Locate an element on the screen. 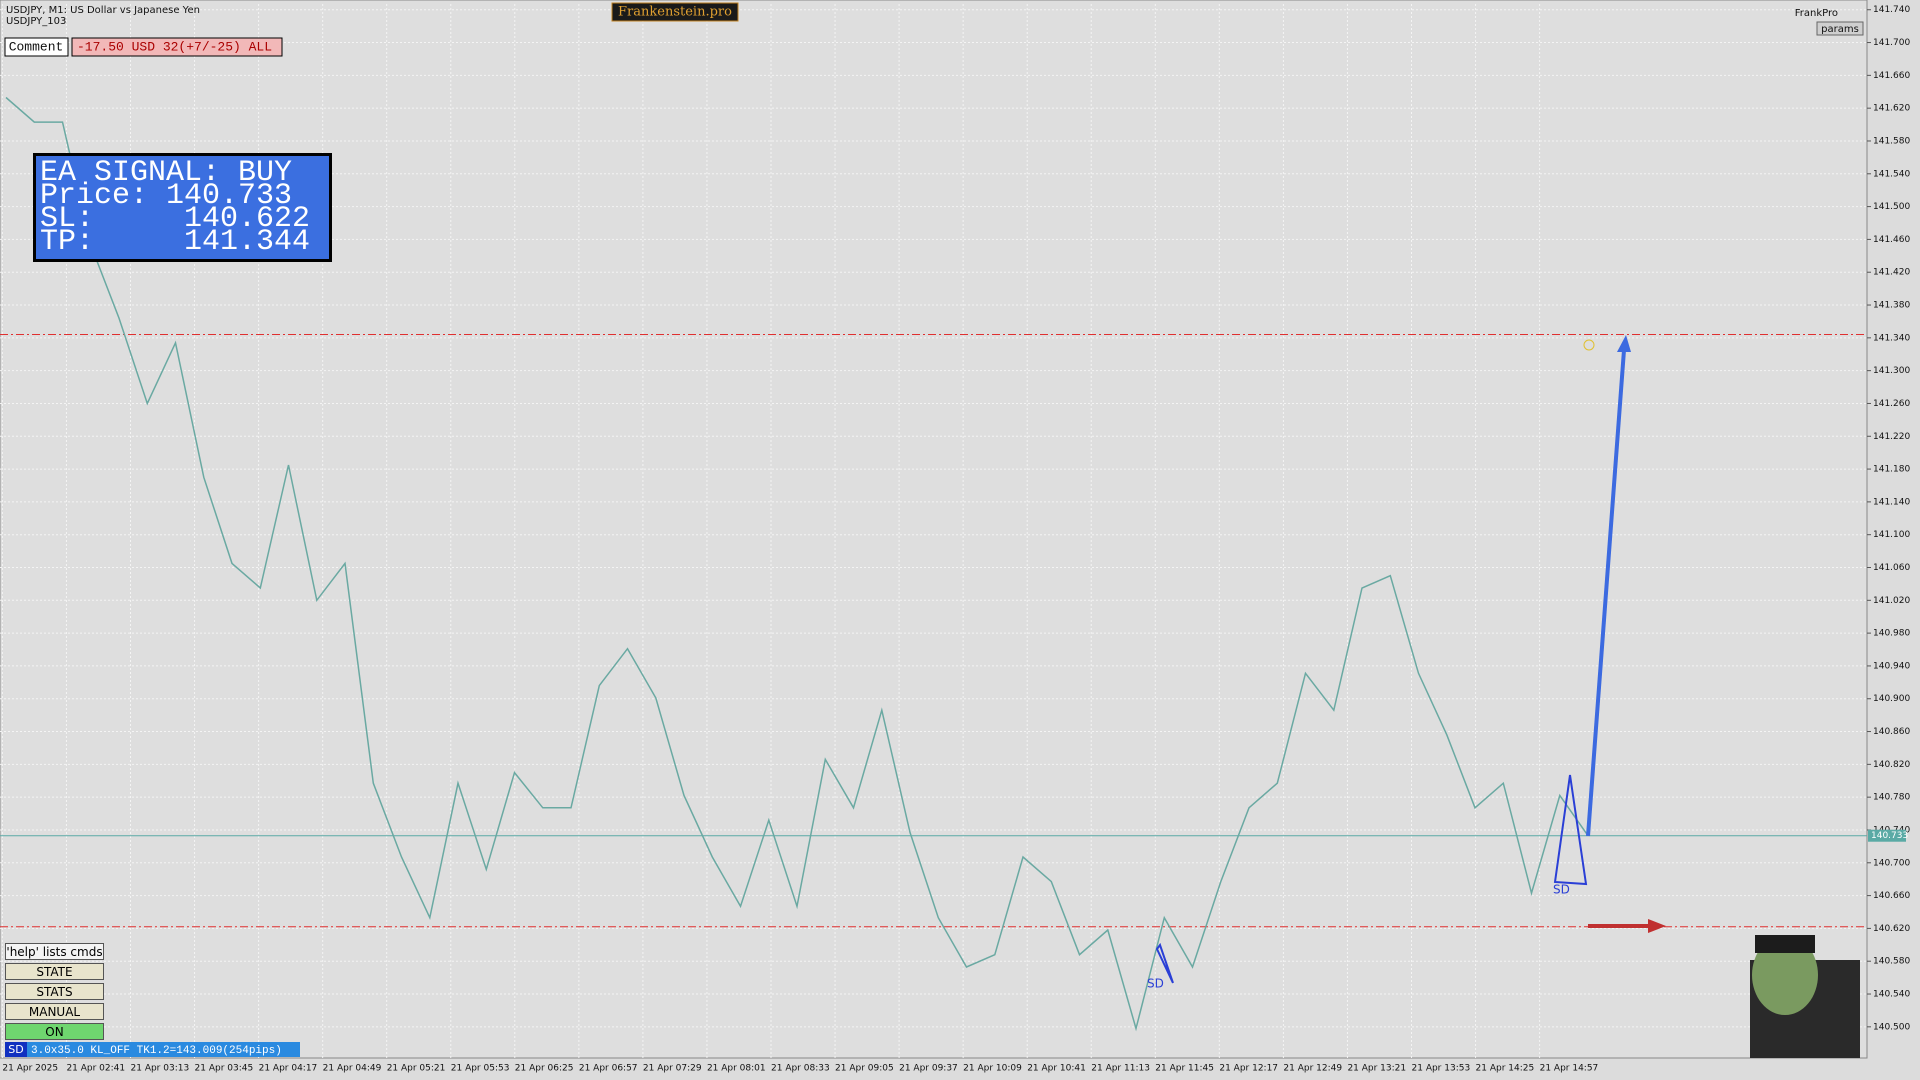 This screenshot has height=1080, width=1920. y-tick-label: 140.940 is located at coordinates (1891, 666).